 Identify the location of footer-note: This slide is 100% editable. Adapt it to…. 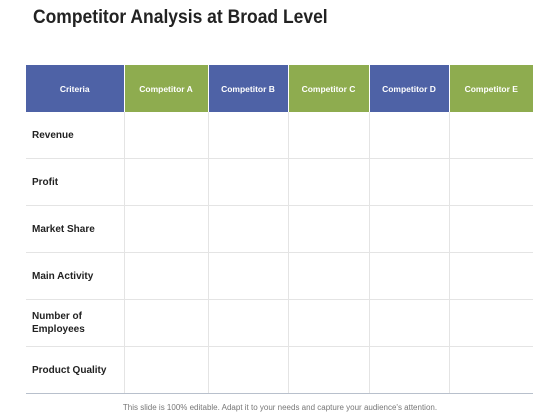
(280, 407).